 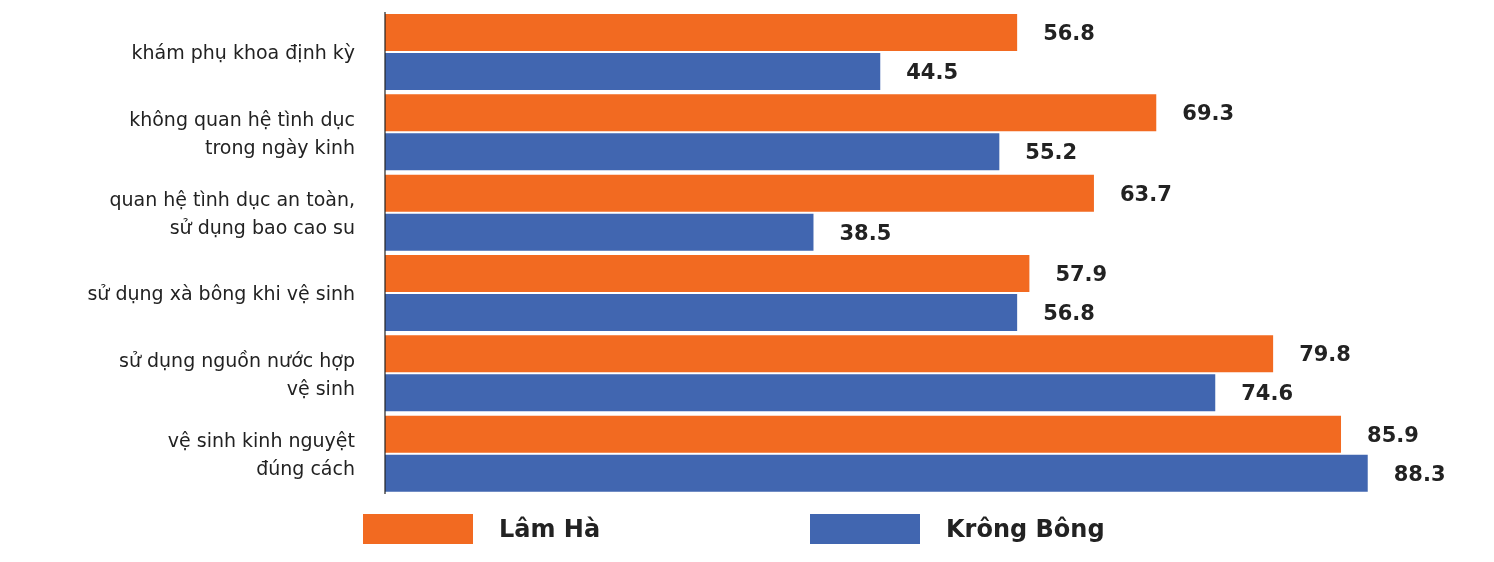 What do you see at coordinates (232, 212) in the screenshot?
I see `y-tick-label: quan hệ tình dục an toàn, sử dụng bao cao su` at bounding box center [232, 212].